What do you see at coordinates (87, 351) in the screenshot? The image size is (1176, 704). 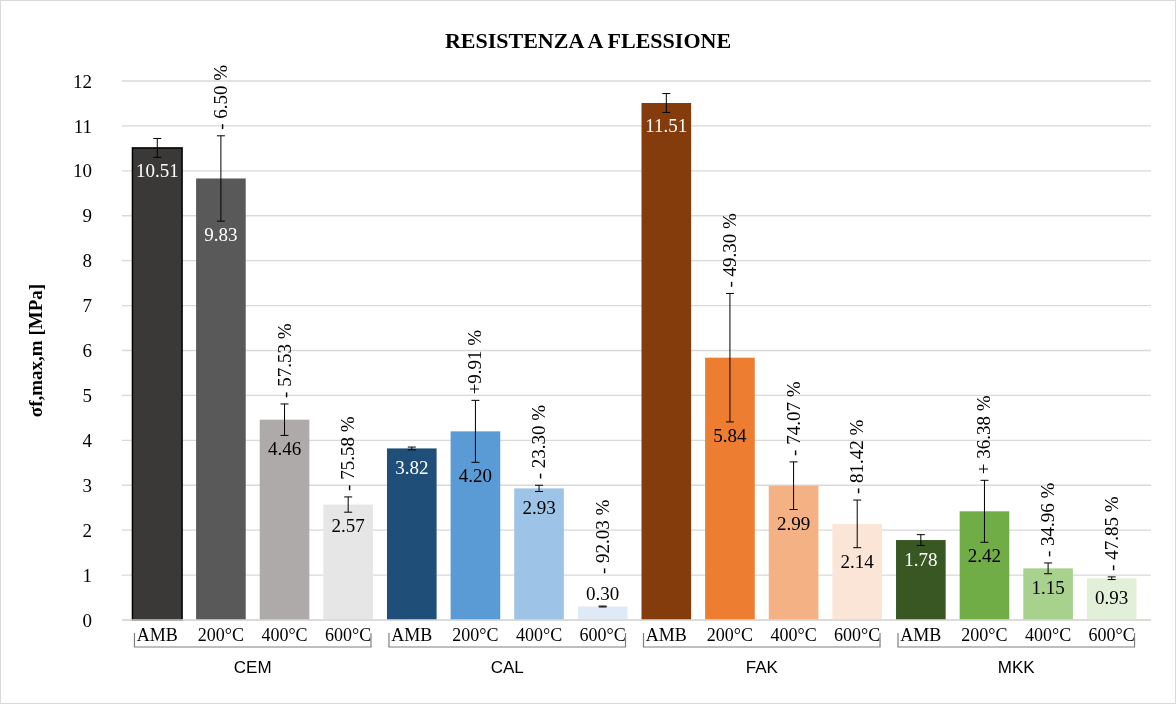 I see `y-tick-label: 6` at bounding box center [87, 351].